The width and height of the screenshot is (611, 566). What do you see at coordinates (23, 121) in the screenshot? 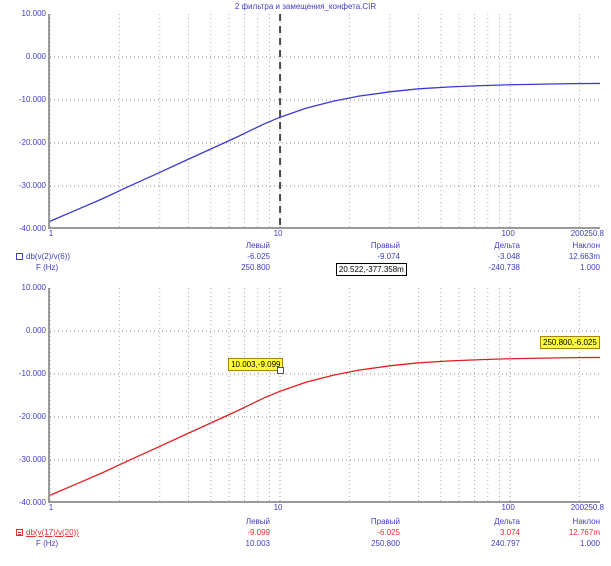
I see `y-axis-labels-top: 10.000 0.000 -10.000 -20.000 -30.000 -40.000` at bounding box center [23, 121].